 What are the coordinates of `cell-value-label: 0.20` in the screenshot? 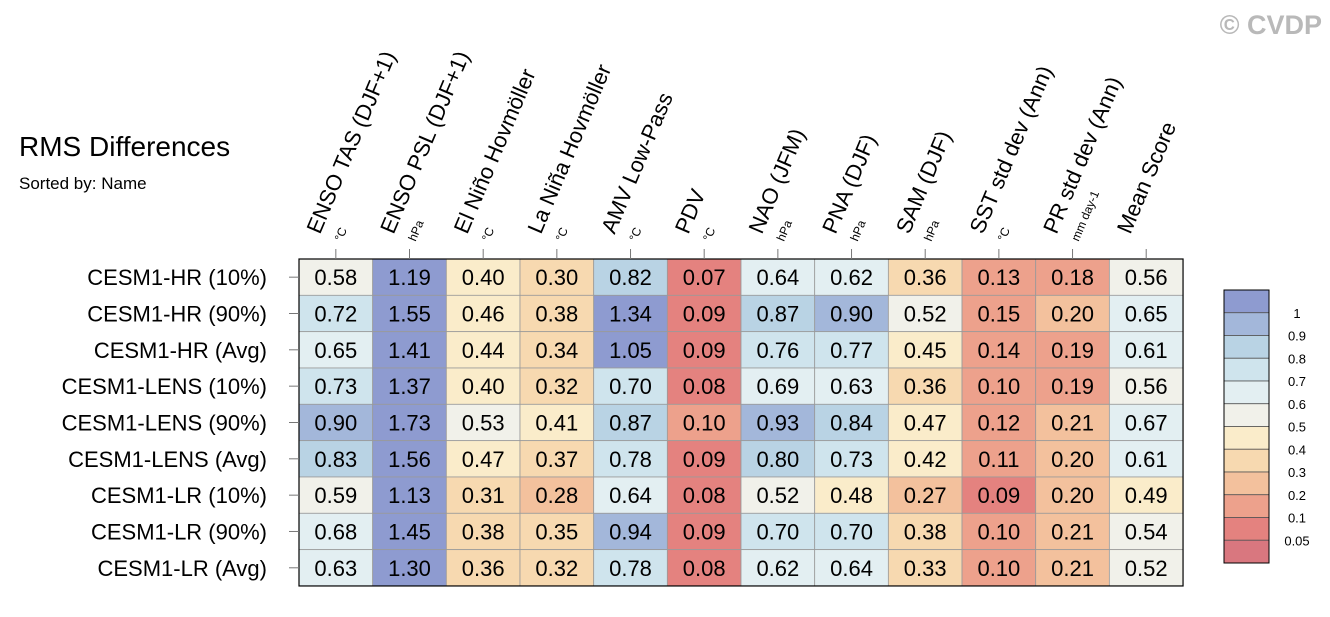 It's located at (1072, 314).